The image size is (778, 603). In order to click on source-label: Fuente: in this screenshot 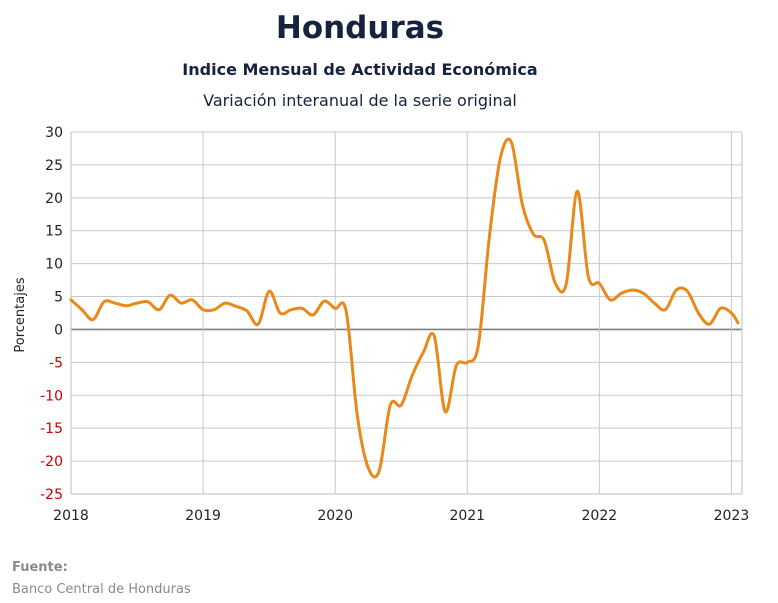, I will do `click(40, 567)`.